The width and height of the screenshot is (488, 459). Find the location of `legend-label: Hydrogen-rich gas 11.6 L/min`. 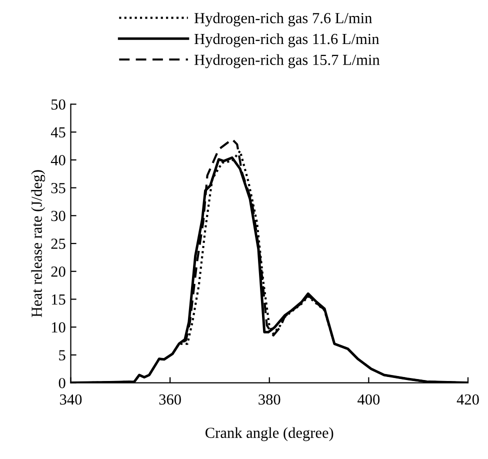

legend-label: Hydrogen-rich gas 11.6 L/min is located at coordinates (287, 40).